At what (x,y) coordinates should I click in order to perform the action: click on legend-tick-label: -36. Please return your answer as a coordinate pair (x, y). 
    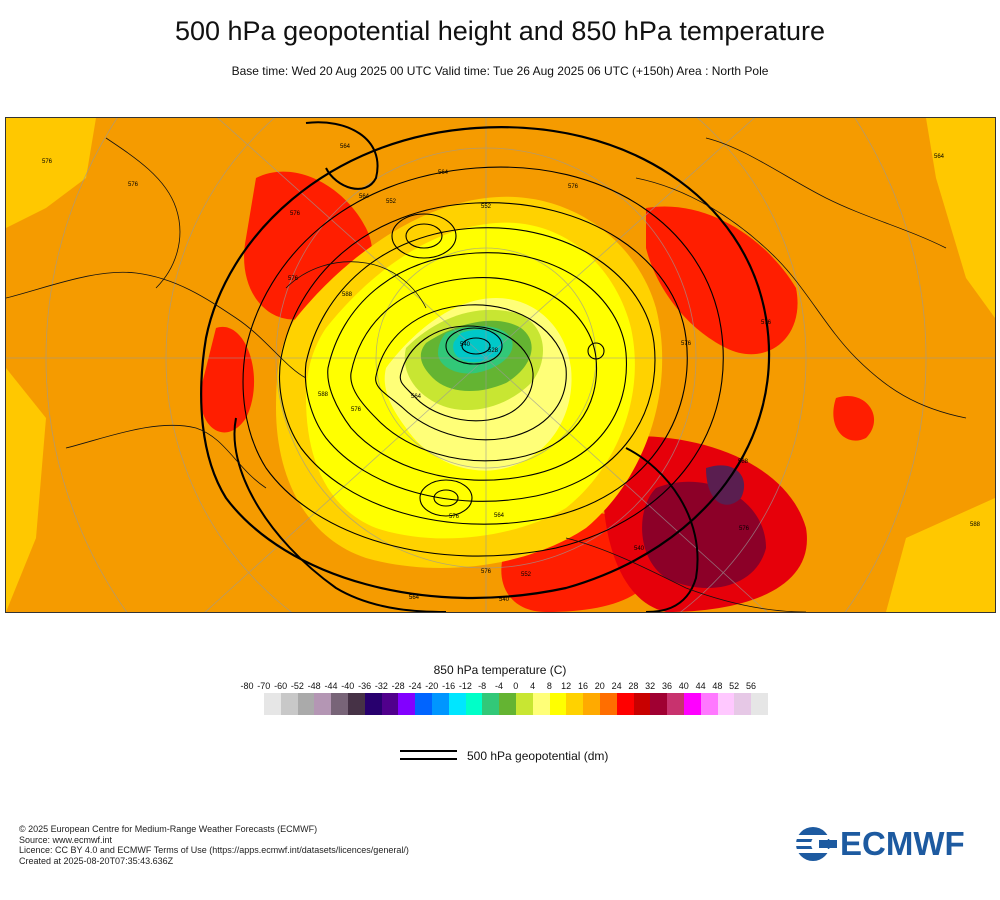
    Looking at the image, I should click on (365, 686).